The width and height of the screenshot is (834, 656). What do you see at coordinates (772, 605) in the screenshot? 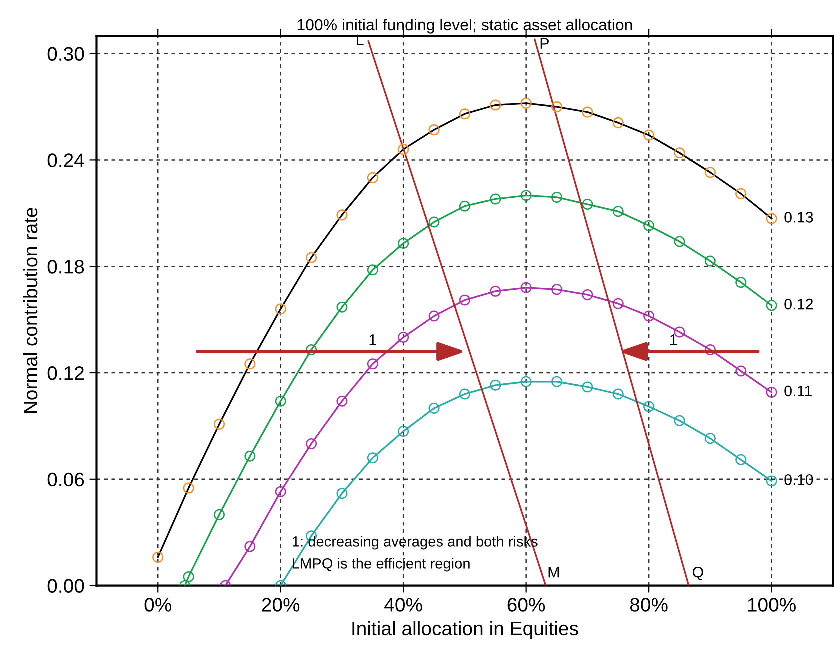
I see `x-tick-label: 100%` at bounding box center [772, 605].